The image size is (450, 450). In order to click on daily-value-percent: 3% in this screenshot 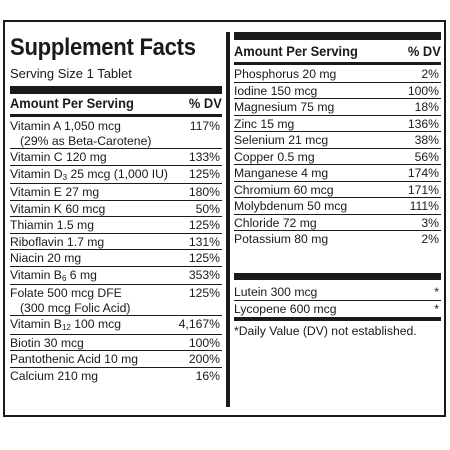, I will do `click(430, 222)`.